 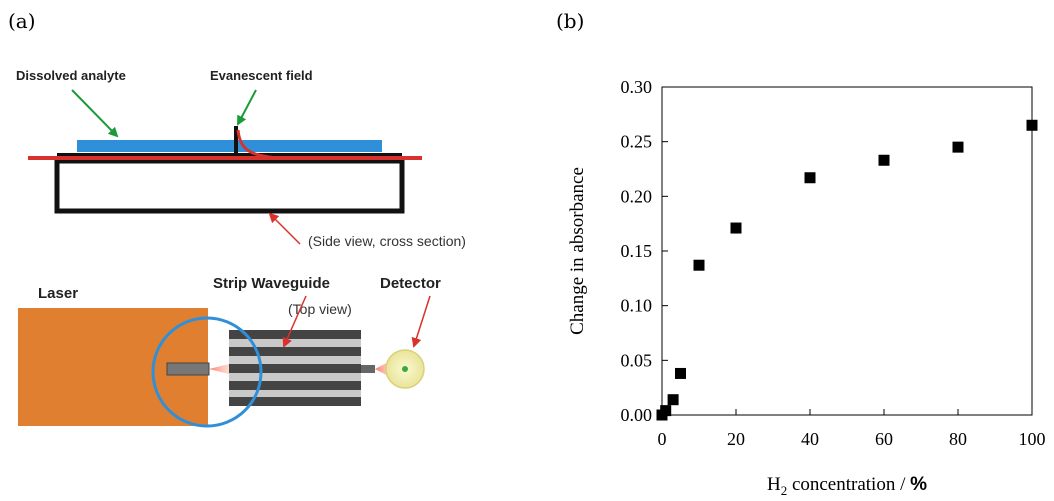 What do you see at coordinates (258, 144) in the screenshot?
I see `evanescent-field-curve` at bounding box center [258, 144].